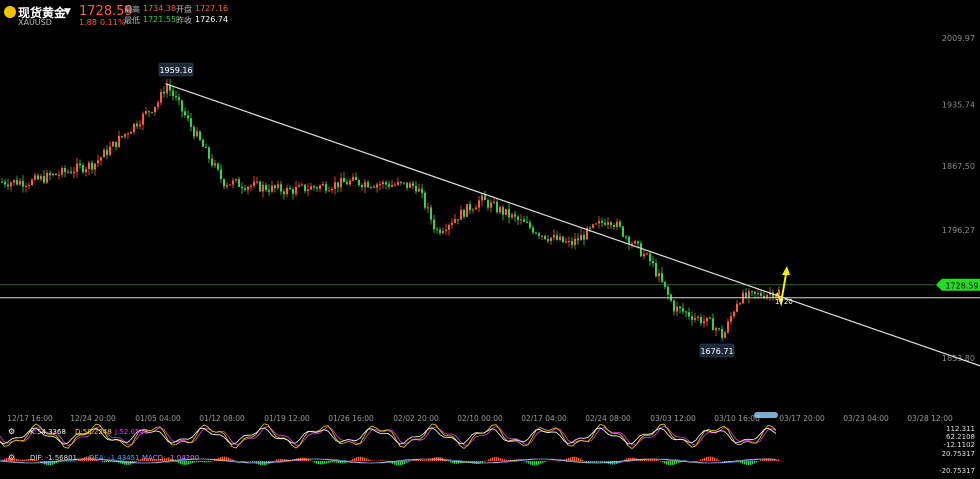 This screenshot has width=980, height=479. What do you see at coordinates (716, 351) in the screenshot?
I see `low-tag-value: 1676.71` at bounding box center [716, 351].